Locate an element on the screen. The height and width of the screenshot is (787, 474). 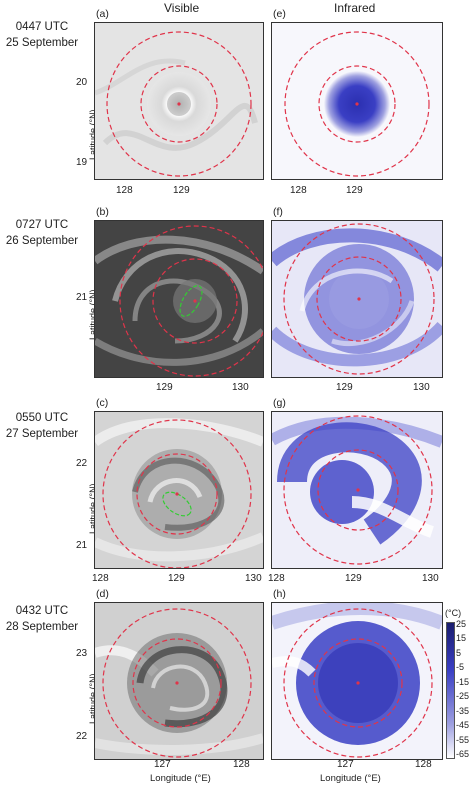
panel-b-graphic is located at coordinates (179, 299).